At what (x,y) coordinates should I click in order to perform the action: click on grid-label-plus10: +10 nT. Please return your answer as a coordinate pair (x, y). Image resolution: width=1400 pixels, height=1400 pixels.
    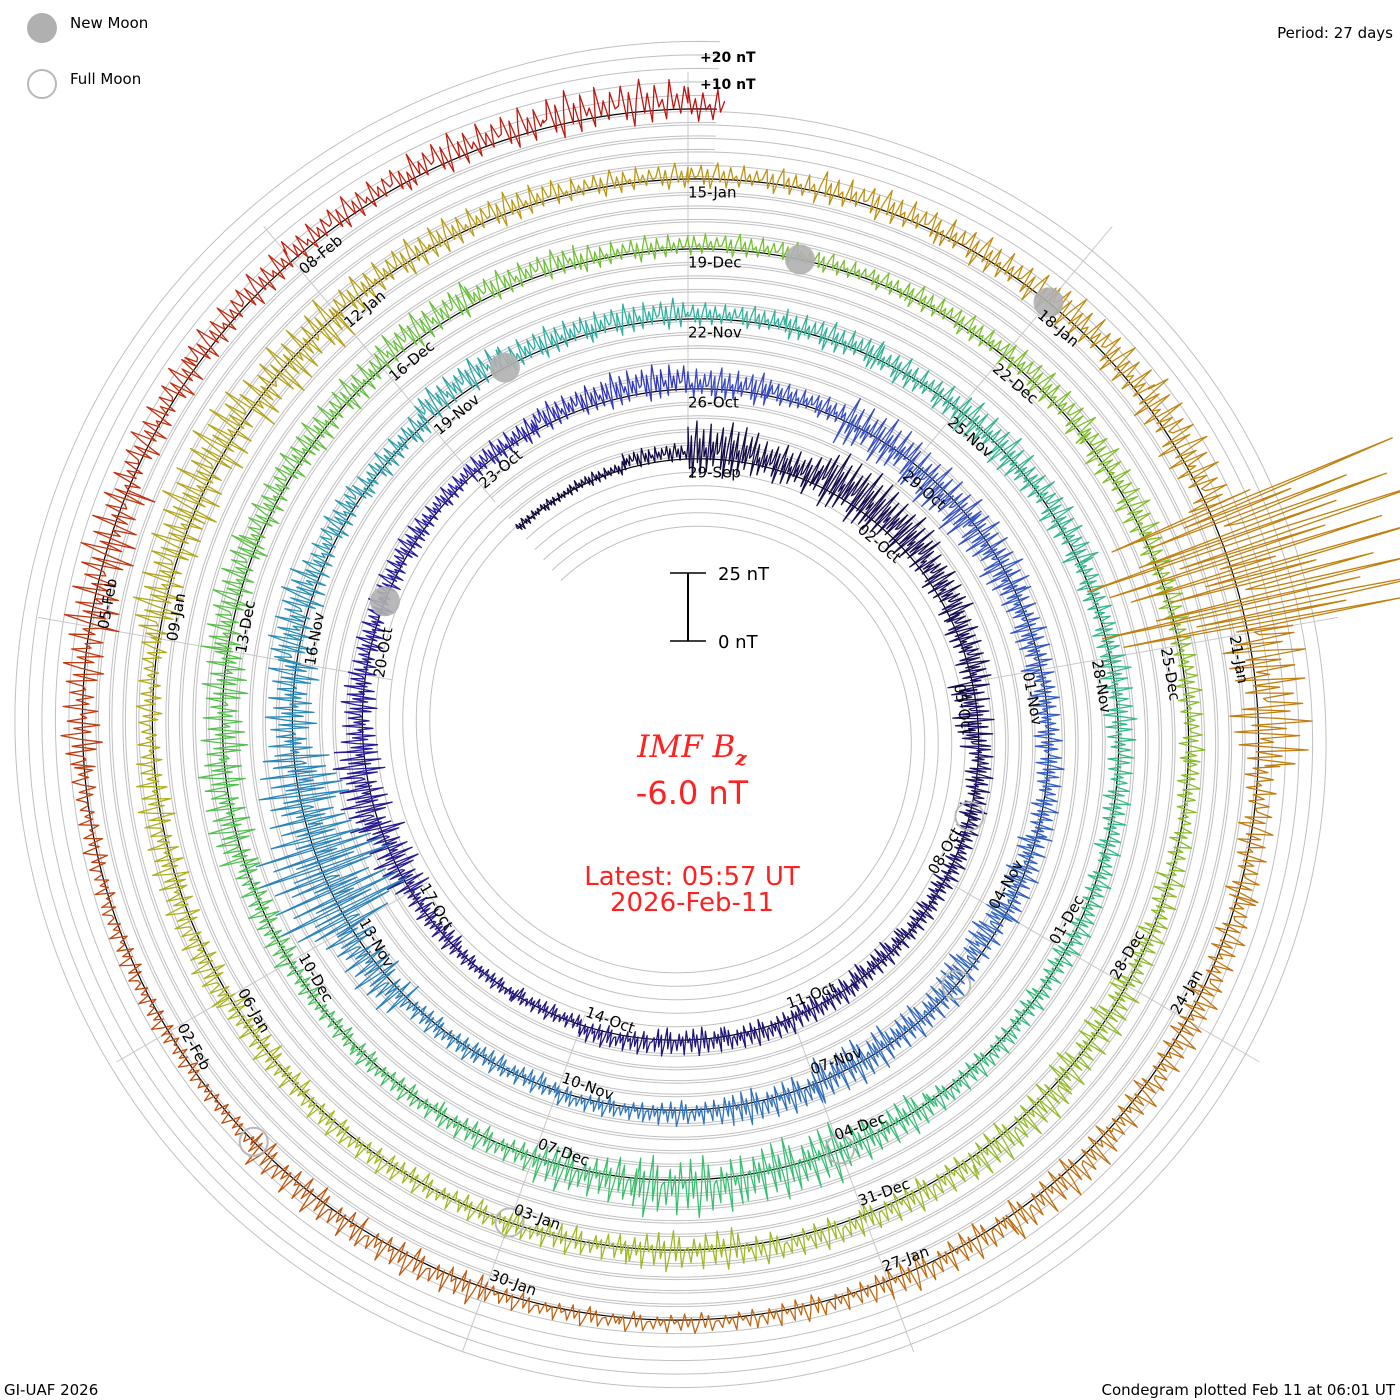
    Looking at the image, I should click on (728, 85).